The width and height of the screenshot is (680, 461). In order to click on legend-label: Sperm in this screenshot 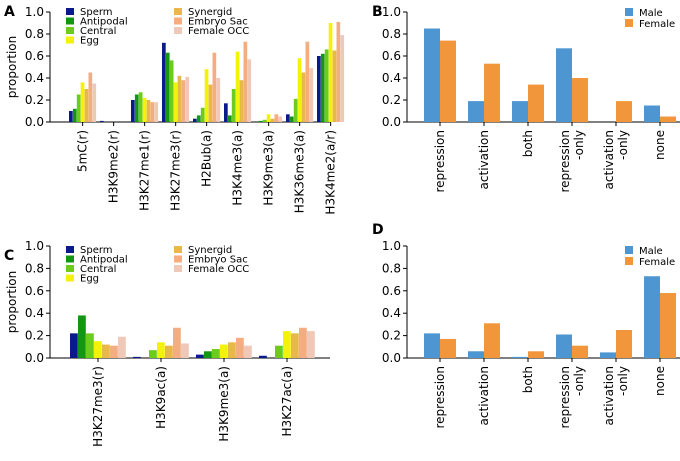, I will do `click(96, 250)`.